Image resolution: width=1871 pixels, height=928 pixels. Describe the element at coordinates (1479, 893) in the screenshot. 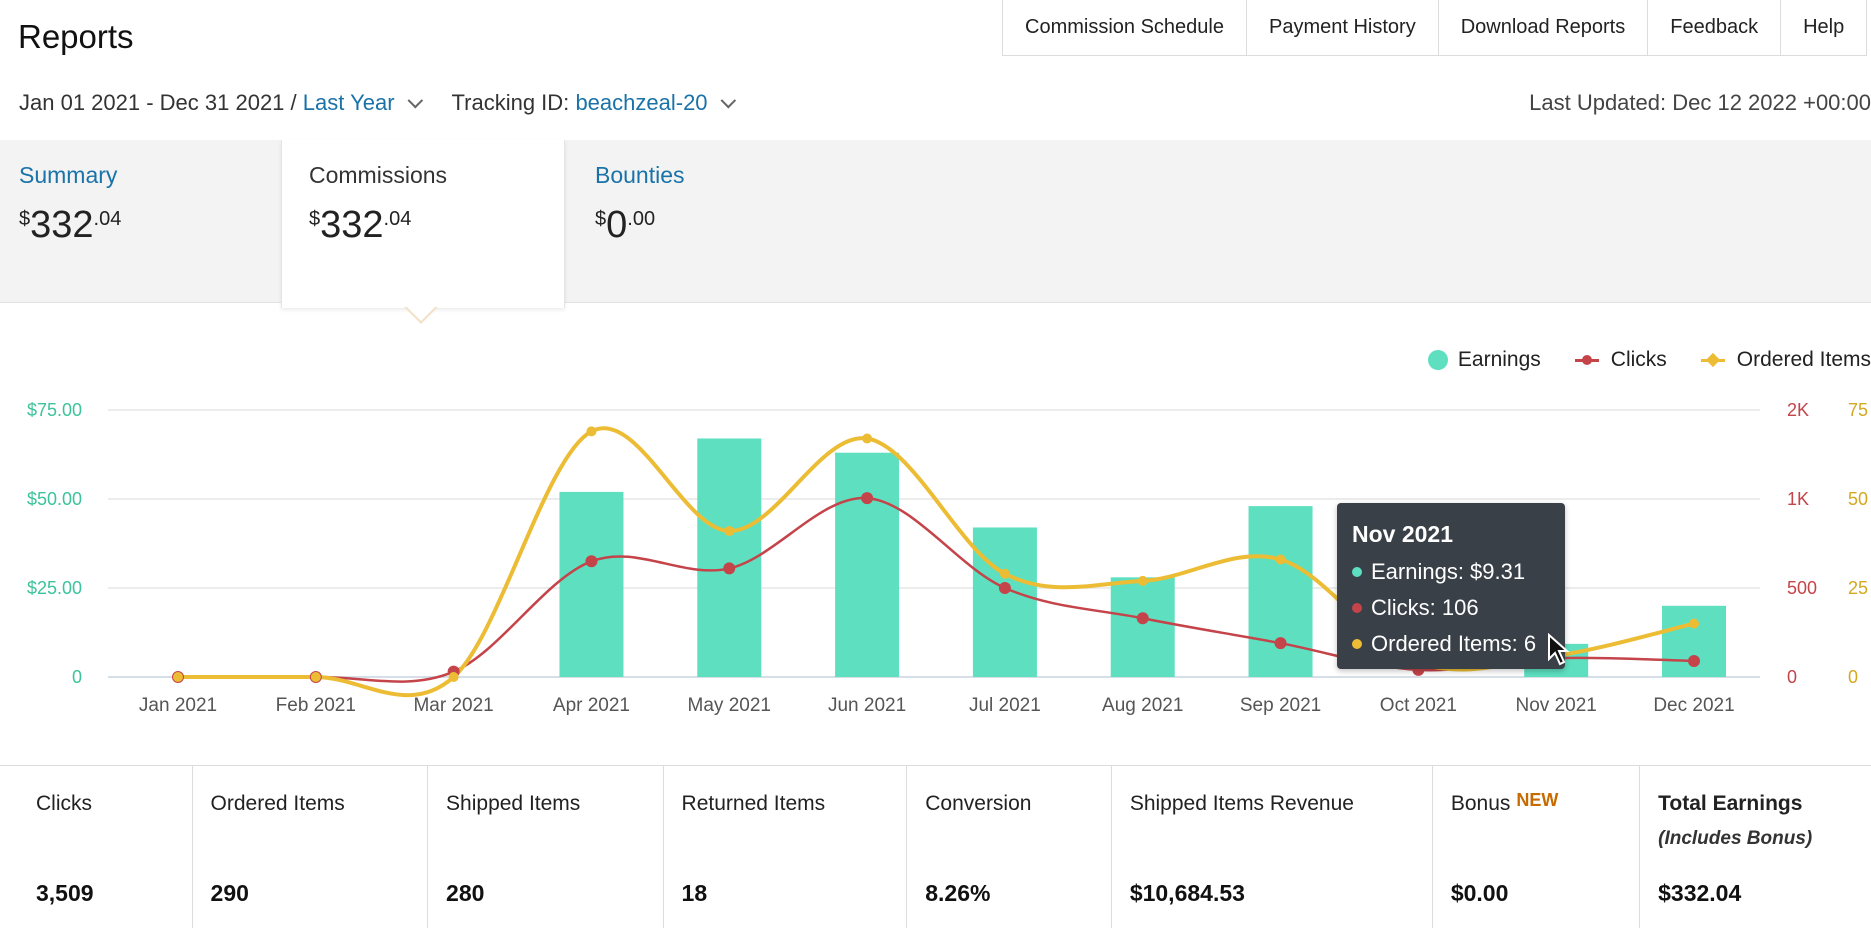

I see `stat-value: $0.00` at that location.